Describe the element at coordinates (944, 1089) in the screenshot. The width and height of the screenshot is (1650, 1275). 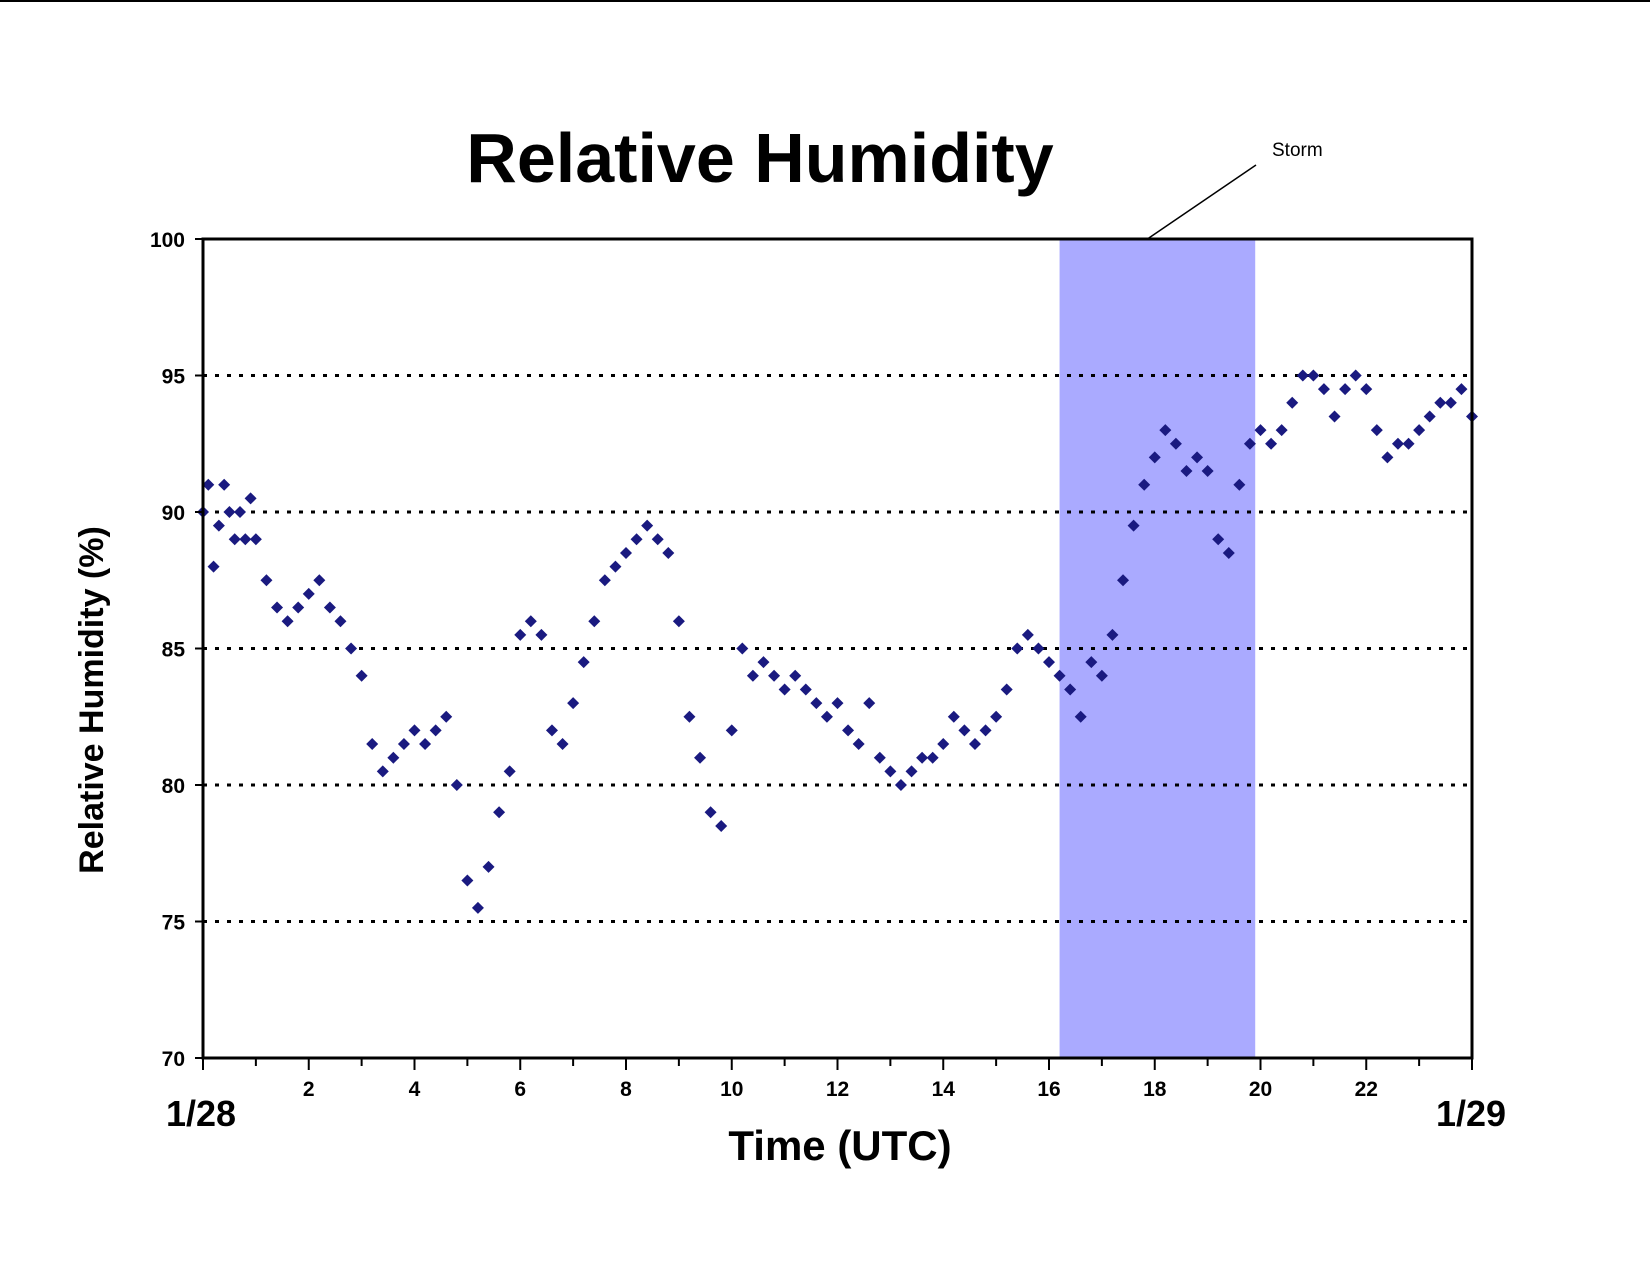
I see `x-tick-label: 14` at that location.